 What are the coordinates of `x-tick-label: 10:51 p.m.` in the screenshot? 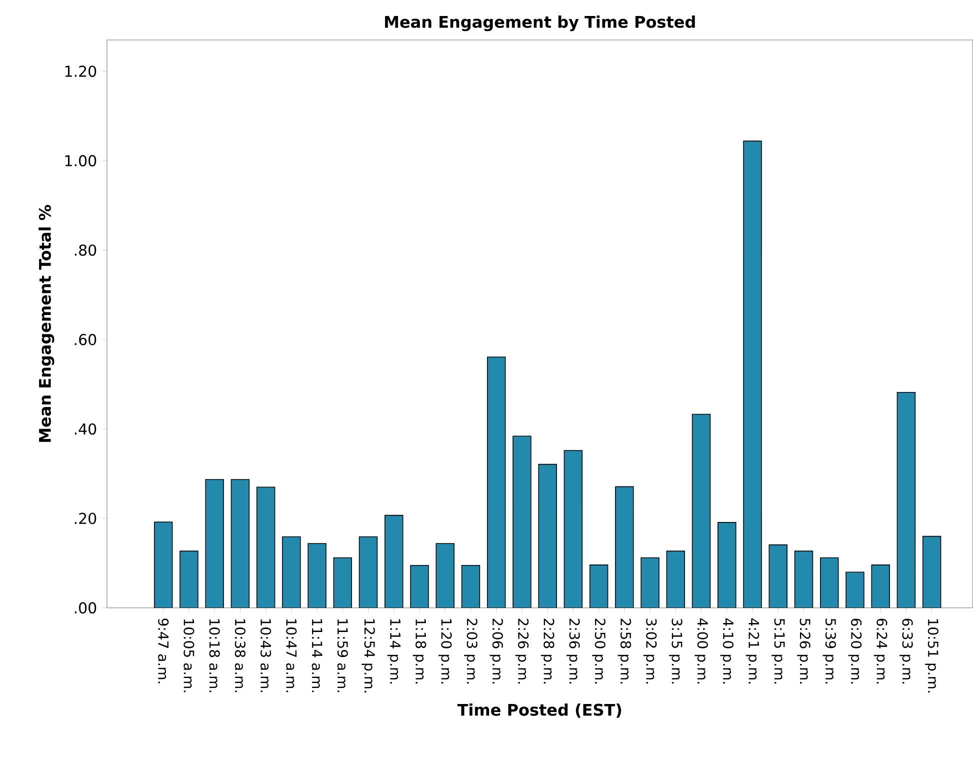 It's located at (931, 655).